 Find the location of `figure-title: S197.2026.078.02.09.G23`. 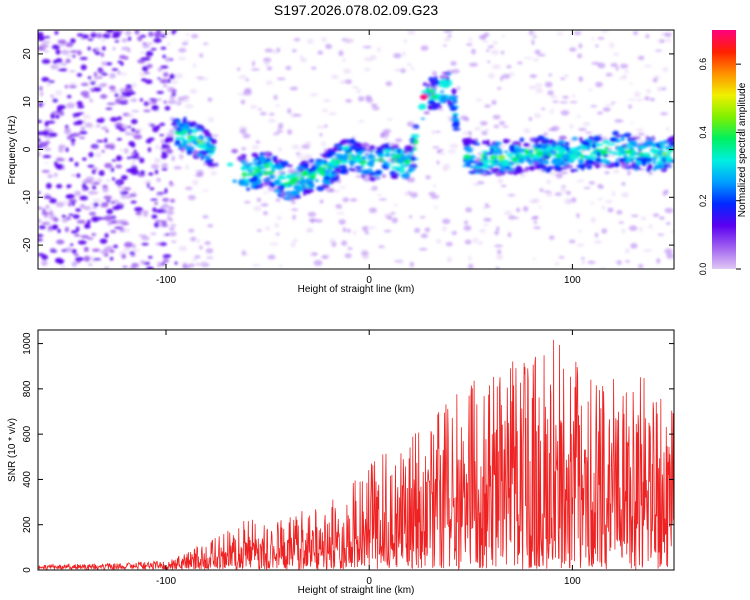

figure-title: S197.2026.078.02.09.G23 is located at coordinates (356, 10).